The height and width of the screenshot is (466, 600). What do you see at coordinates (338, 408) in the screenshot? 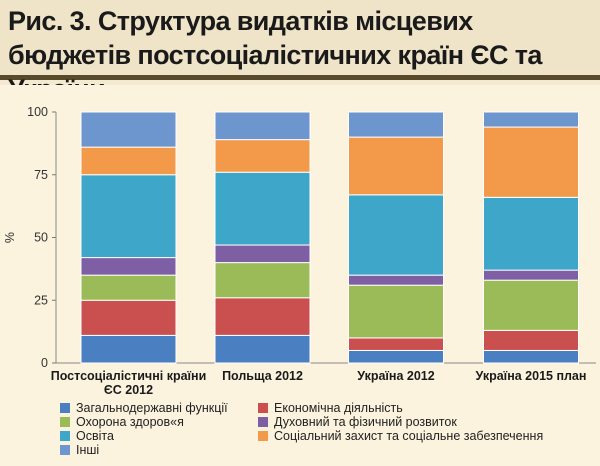
I see `legend-label: Економічна діяльність` at bounding box center [338, 408].